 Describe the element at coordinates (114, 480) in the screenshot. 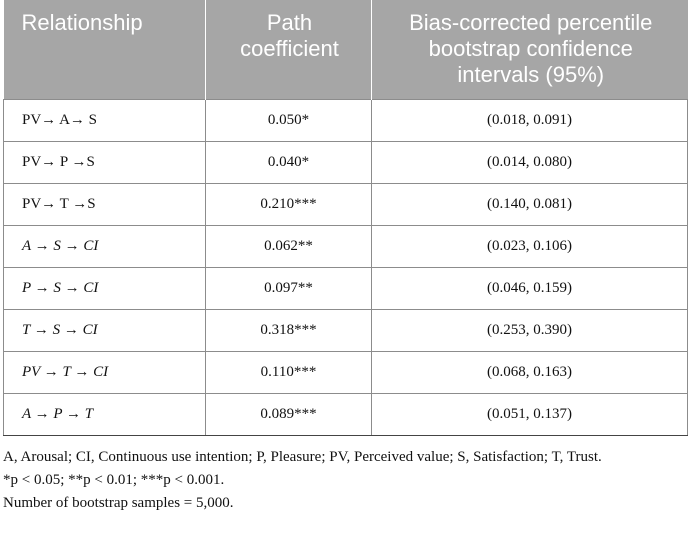

I see `significance-note: *p < 0.05; **p < 0.01; ***p < 0.001.` at that location.